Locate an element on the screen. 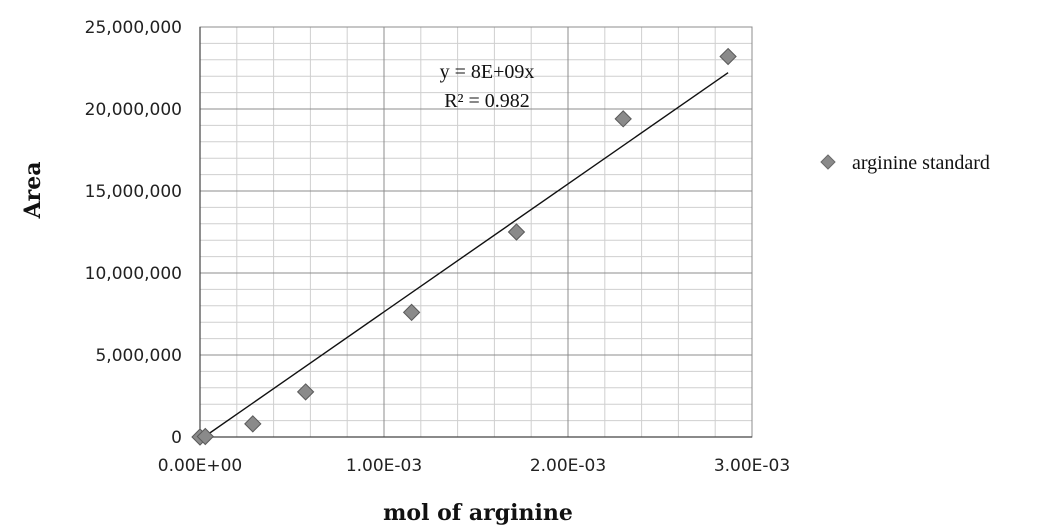 Image resolution: width=1045 pixels, height=528 pixels. y-tick-label: 20,000,000 is located at coordinates (133, 110).